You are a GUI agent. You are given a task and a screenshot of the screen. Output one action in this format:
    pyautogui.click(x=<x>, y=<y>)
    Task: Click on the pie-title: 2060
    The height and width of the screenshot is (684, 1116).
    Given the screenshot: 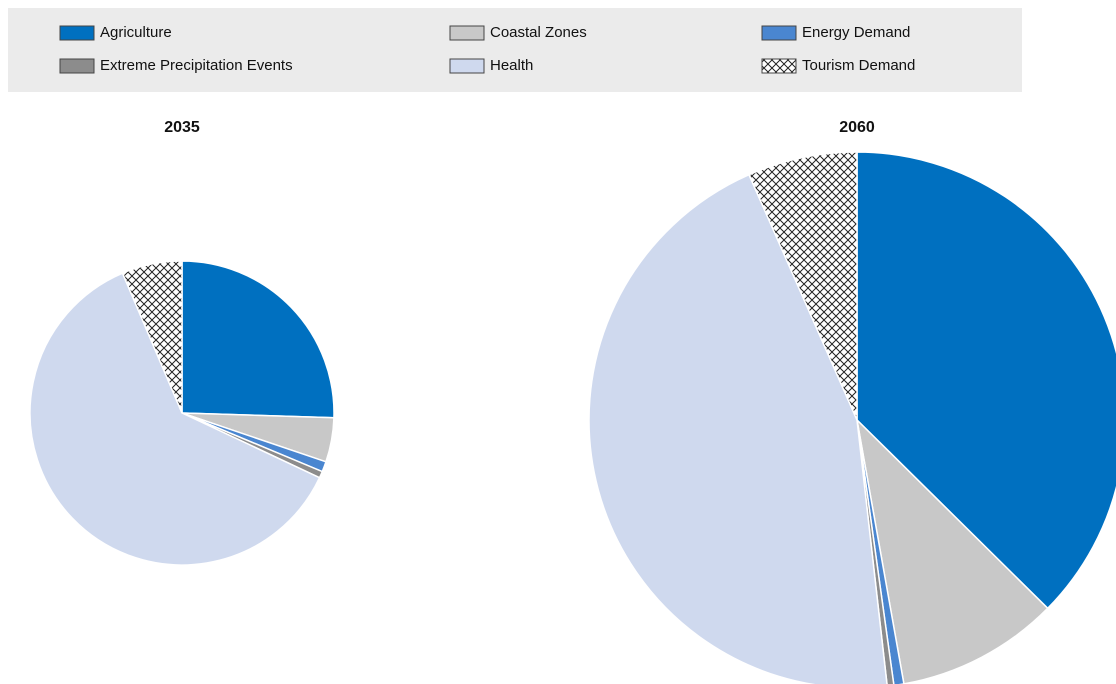 What is the action you would take?
    pyautogui.click(x=857, y=127)
    